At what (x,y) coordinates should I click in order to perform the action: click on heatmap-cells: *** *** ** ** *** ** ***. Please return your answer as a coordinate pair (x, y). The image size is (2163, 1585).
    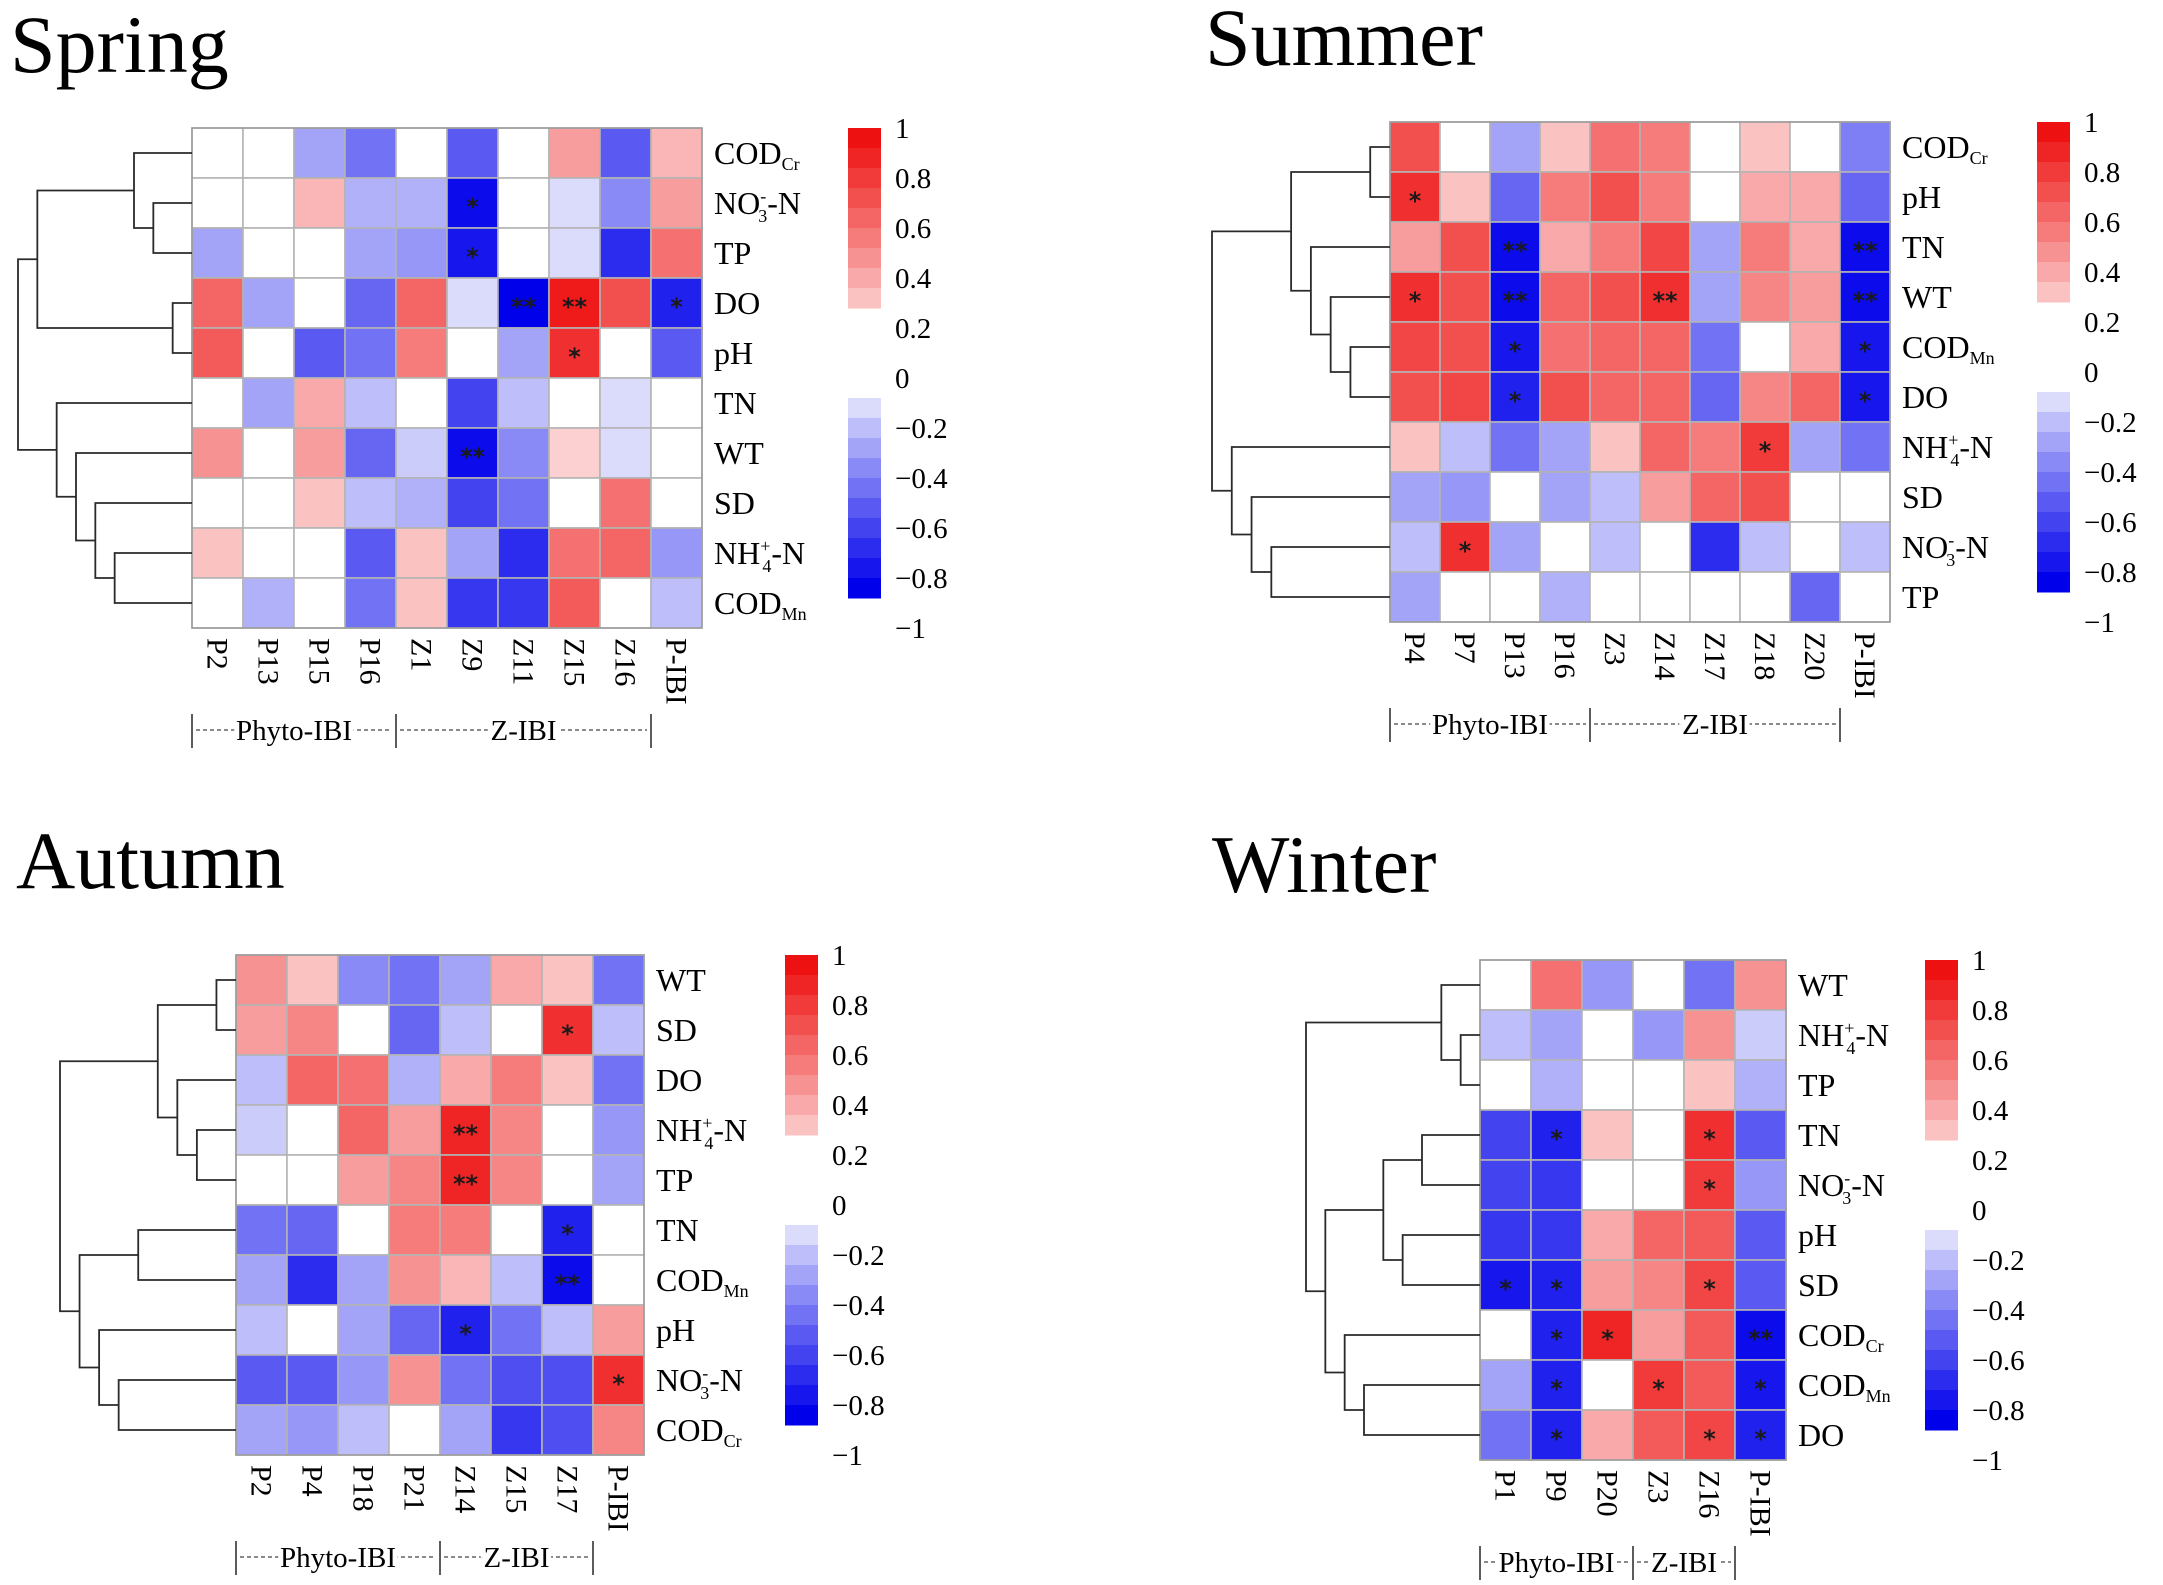
    Looking at the image, I should click on (1640, 372).